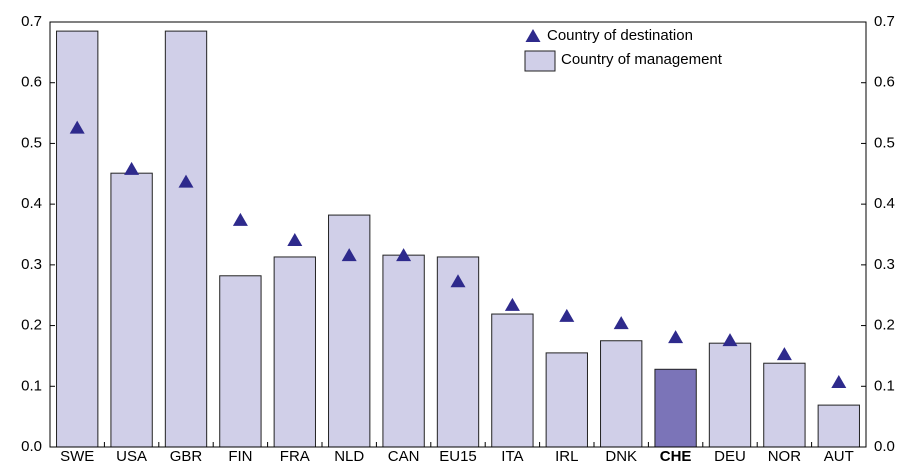 This screenshot has width=908, height=462. Describe the element at coordinates (884, 203) in the screenshot. I see `y2-tick-label: 0.4` at that location.